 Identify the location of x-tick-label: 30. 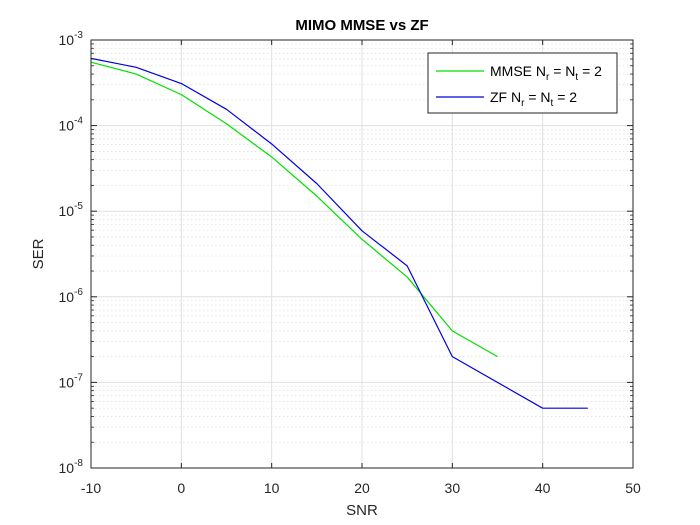
(453, 488).